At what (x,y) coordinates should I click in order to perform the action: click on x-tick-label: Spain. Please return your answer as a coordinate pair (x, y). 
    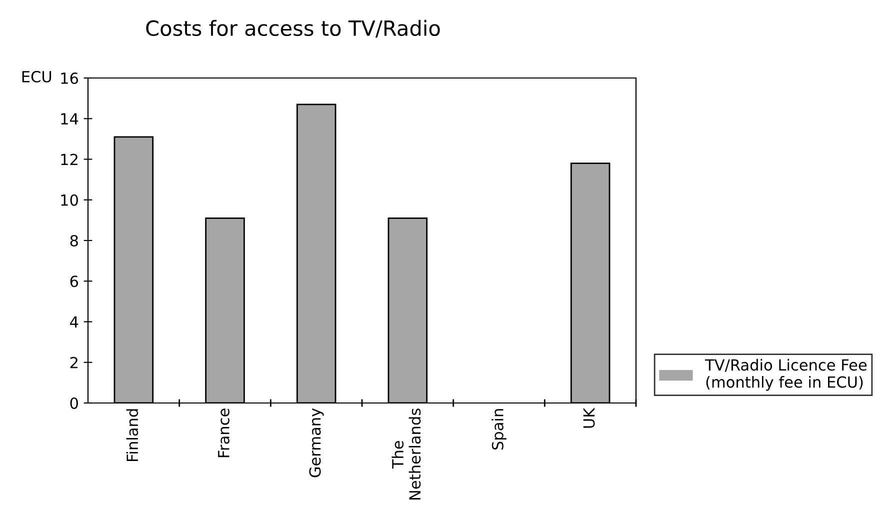
    Looking at the image, I should click on (499, 429).